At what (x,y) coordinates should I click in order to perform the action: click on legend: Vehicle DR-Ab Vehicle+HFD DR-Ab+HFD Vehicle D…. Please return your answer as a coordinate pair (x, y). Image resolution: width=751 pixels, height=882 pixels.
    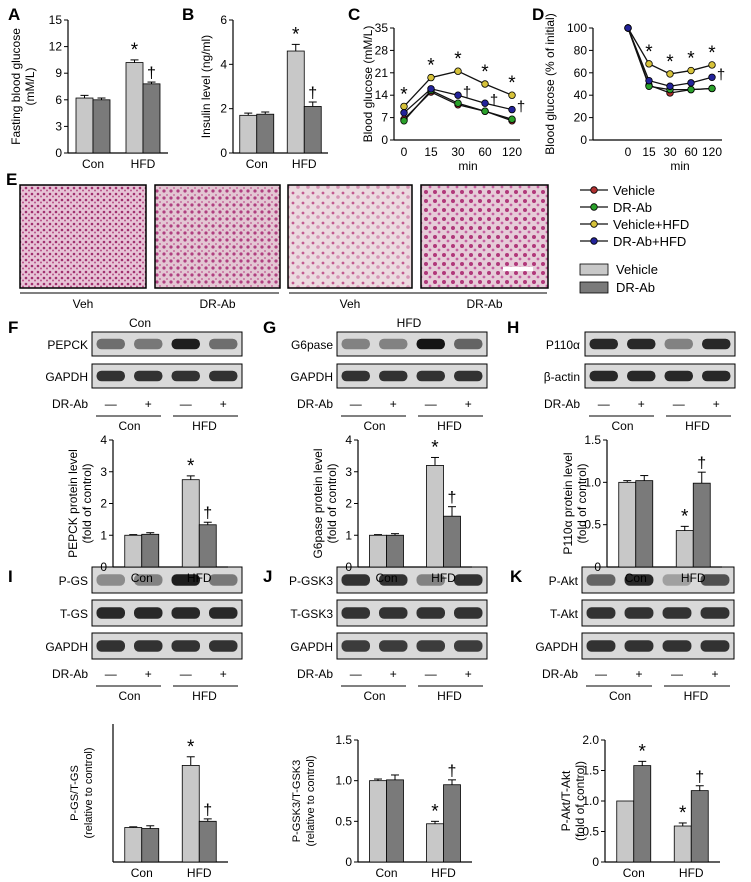
    Looking at the image, I should click on (634, 239).